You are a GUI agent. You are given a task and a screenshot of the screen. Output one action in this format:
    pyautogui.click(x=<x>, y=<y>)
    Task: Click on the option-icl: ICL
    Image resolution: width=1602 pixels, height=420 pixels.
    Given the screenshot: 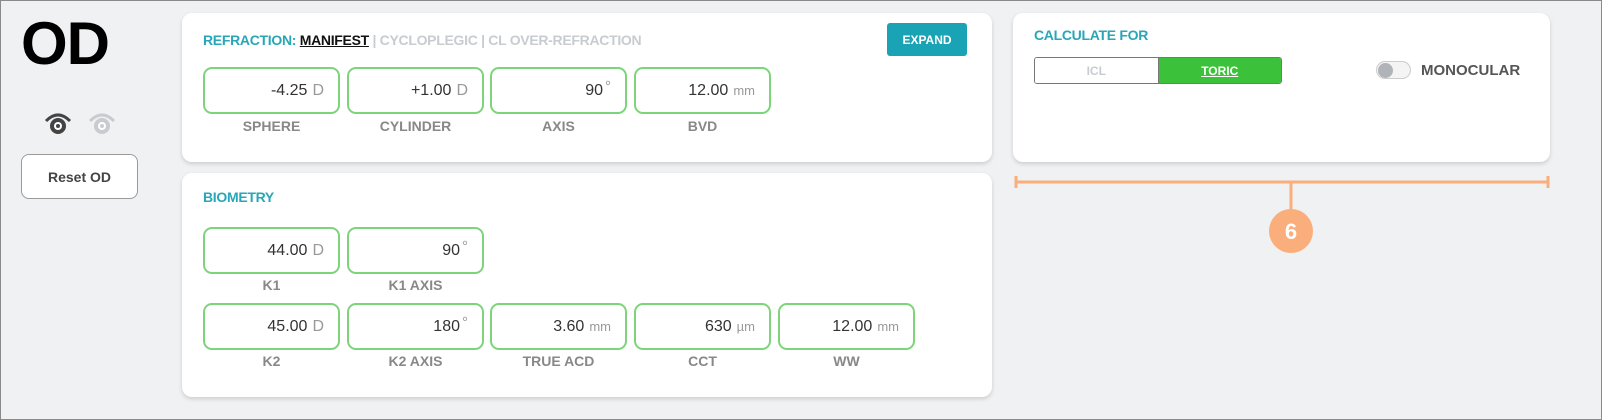 What is the action you would take?
    pyautogui.click(x=1097, y=70)
    